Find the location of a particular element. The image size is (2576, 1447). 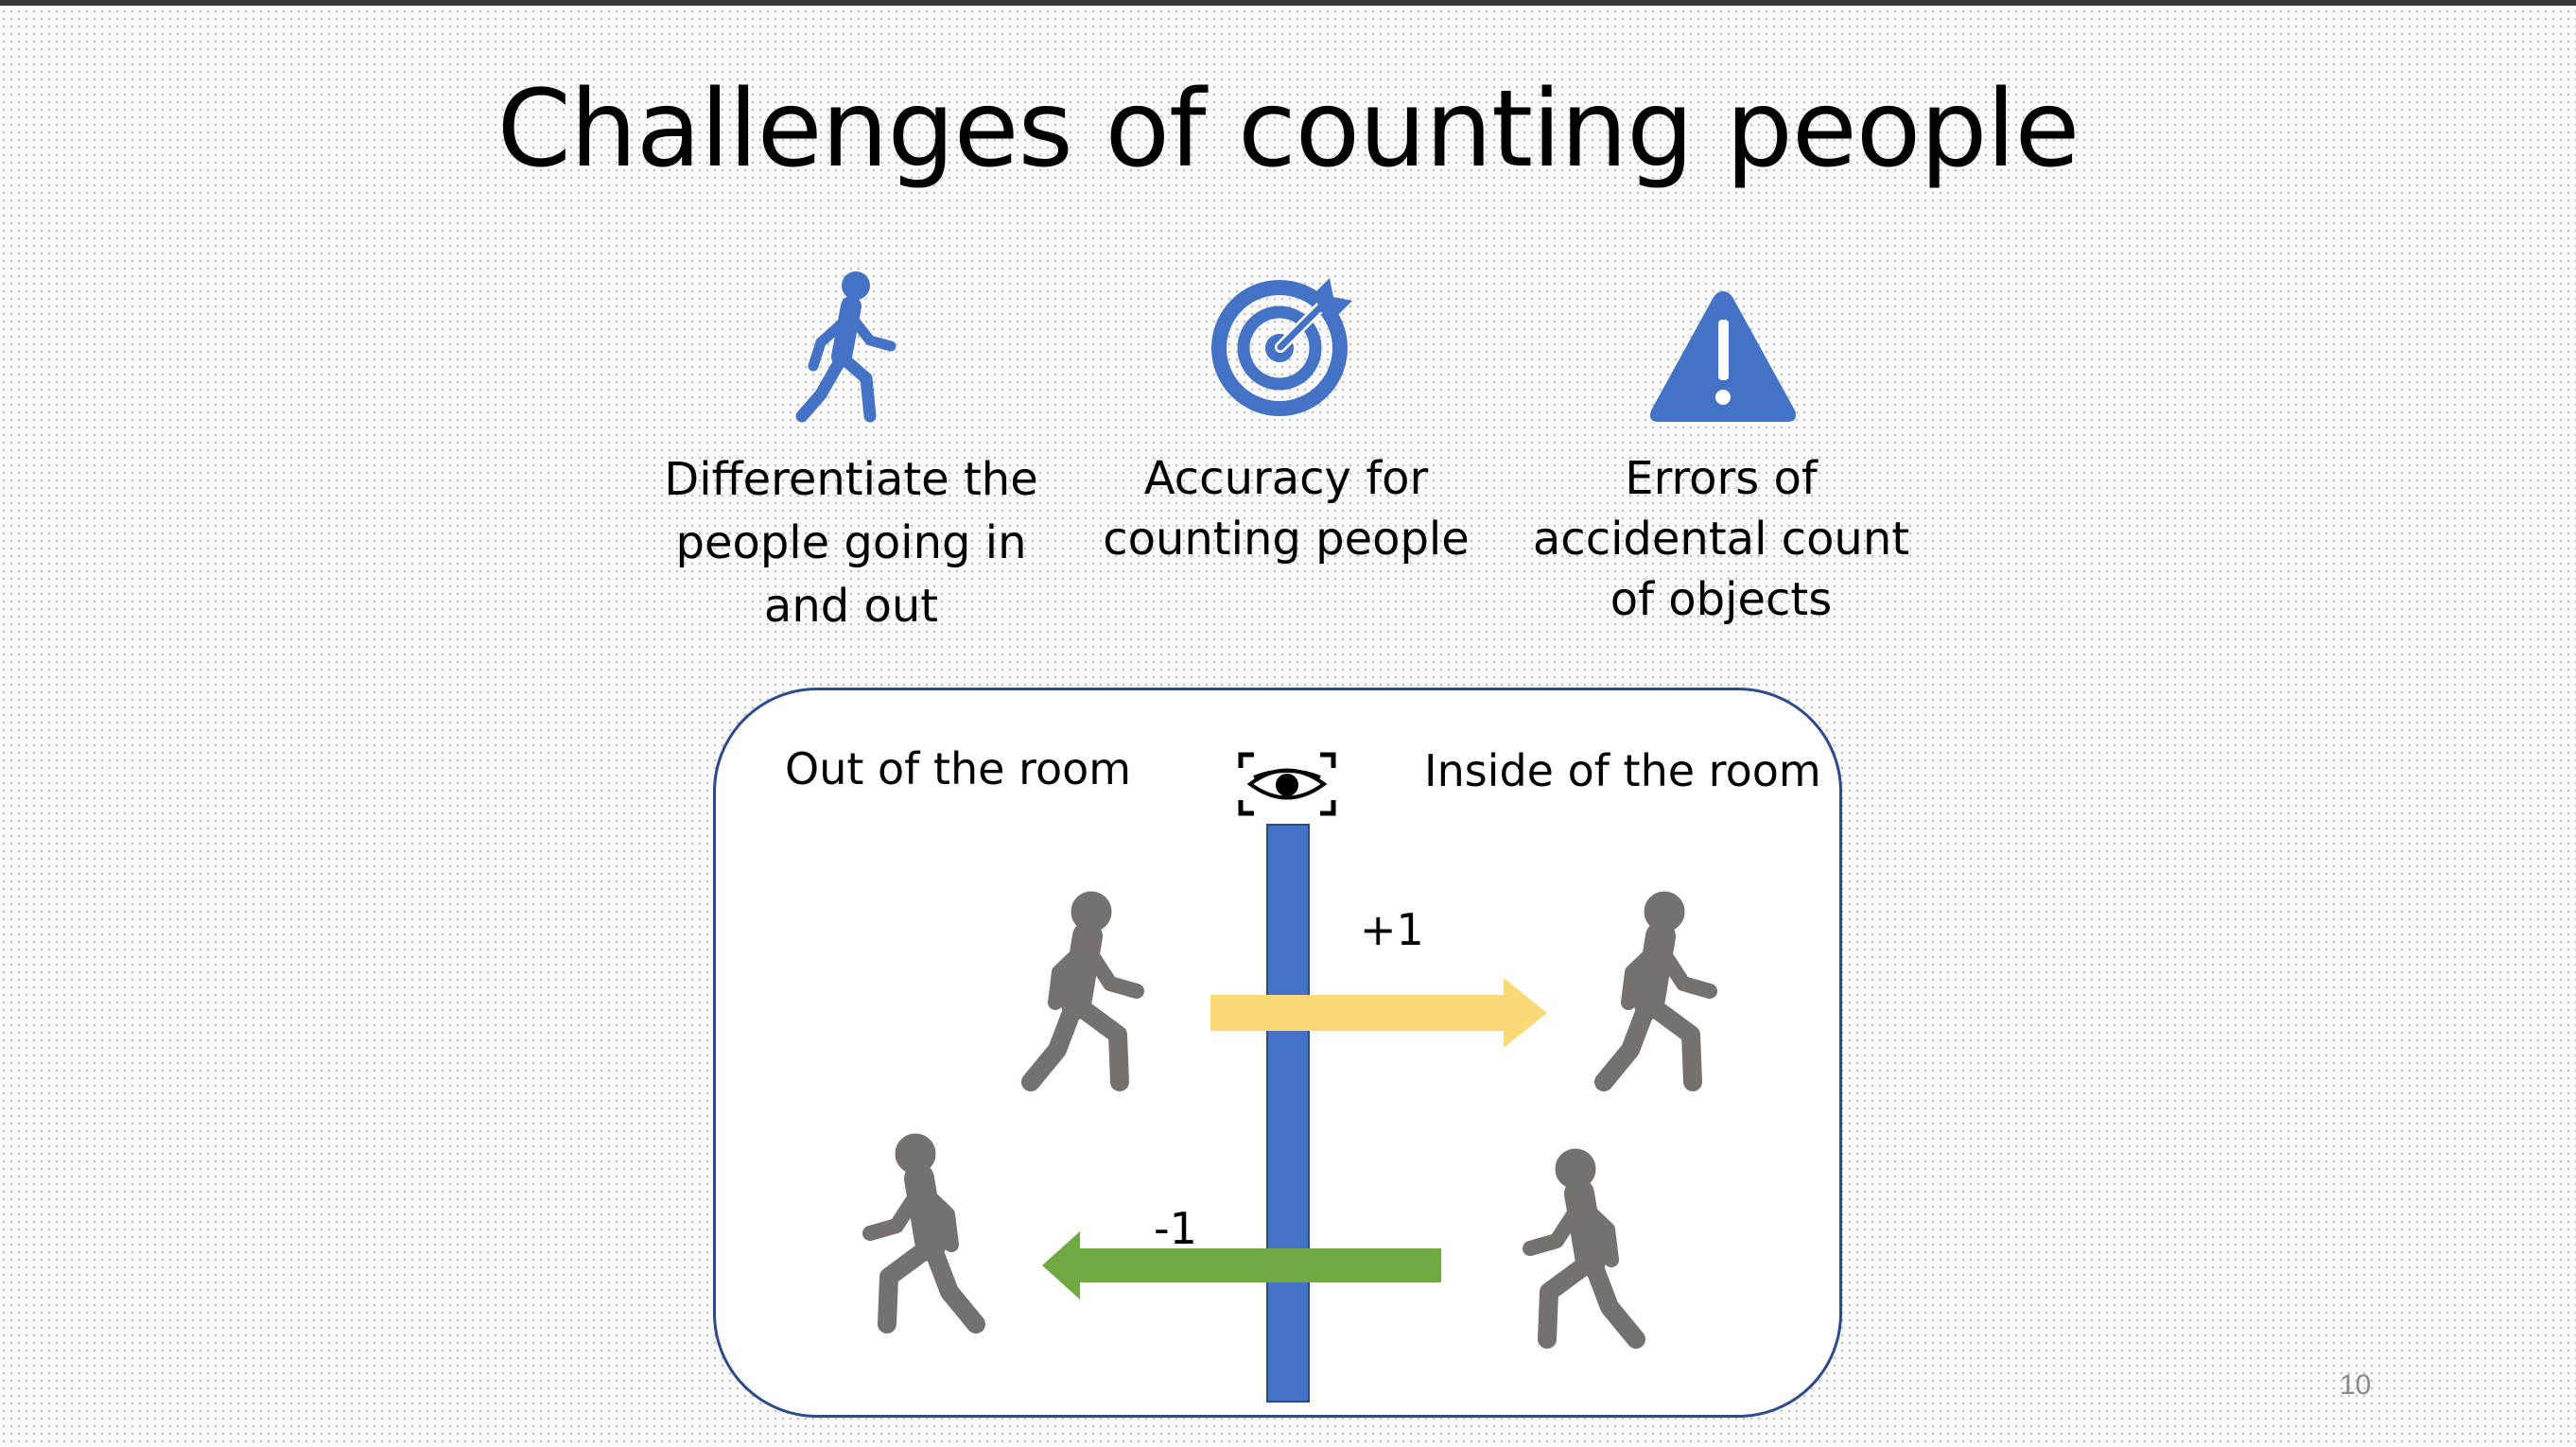

caption-line: Differentiate the is located at coordinates (851, 479).